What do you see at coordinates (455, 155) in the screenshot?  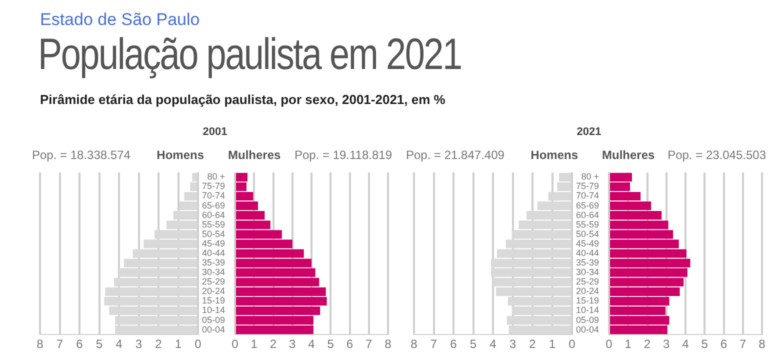 I see `text: Pop. = 21.847.409` at bounding box center [455, 155].